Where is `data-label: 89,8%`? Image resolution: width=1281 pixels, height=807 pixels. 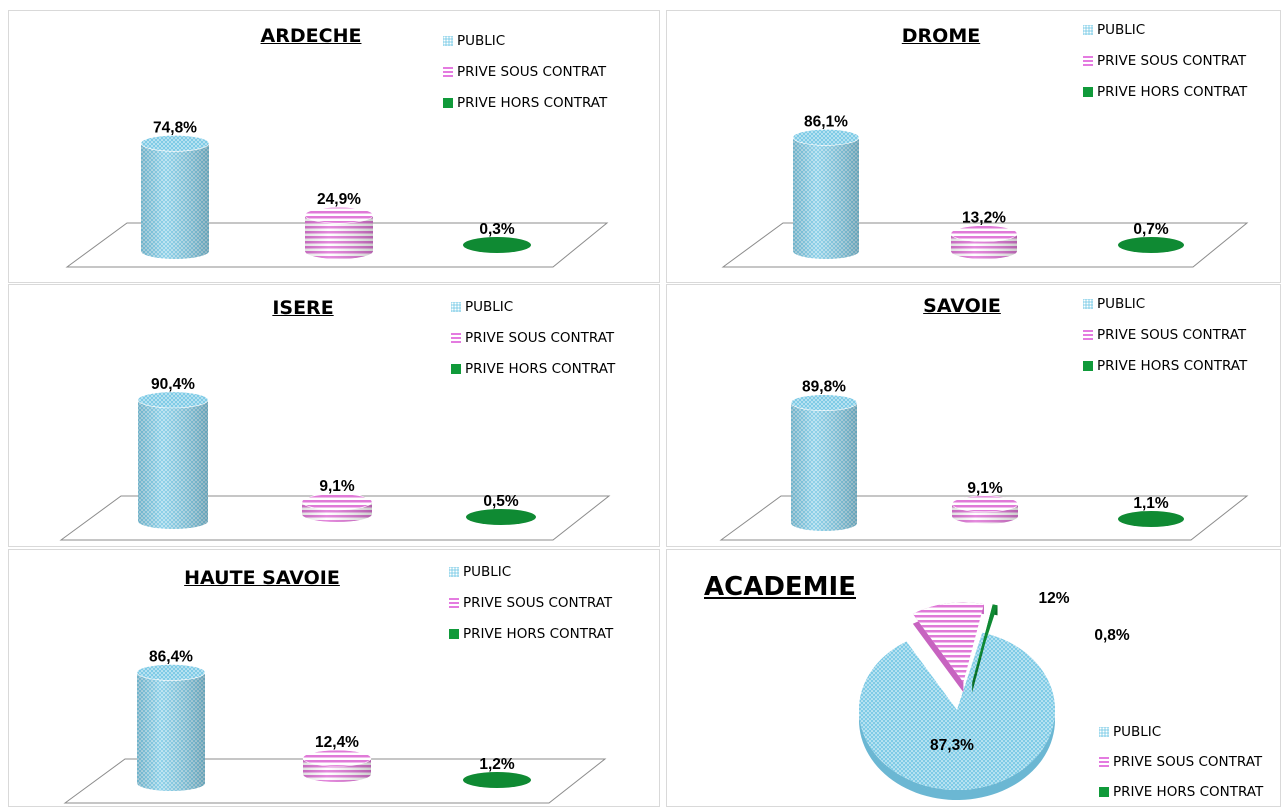
data-label: 89,8% is located at coordinates (824, 387).